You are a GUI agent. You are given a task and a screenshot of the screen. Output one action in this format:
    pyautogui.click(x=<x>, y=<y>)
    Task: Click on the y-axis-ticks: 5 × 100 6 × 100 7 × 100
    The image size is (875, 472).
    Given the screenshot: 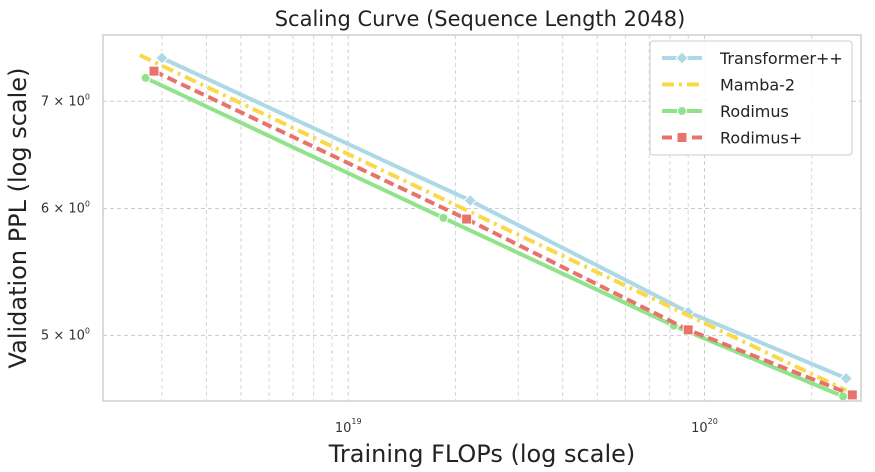 What is the action you would take?
    pyautogui.click(x=65, y=217)
    